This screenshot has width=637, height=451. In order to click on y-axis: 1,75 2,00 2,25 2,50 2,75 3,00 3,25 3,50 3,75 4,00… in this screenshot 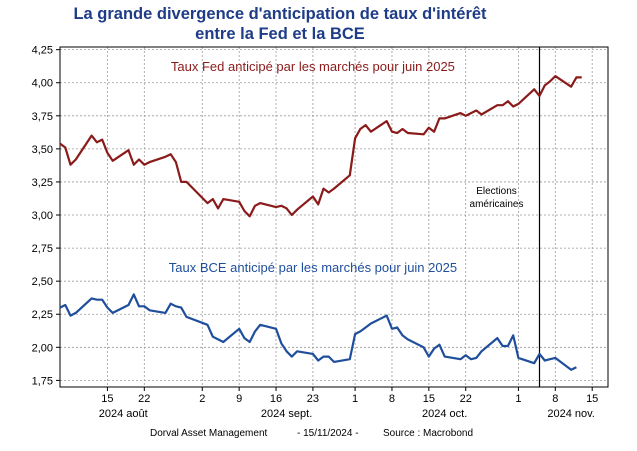, I will do `click(46, 216)`.